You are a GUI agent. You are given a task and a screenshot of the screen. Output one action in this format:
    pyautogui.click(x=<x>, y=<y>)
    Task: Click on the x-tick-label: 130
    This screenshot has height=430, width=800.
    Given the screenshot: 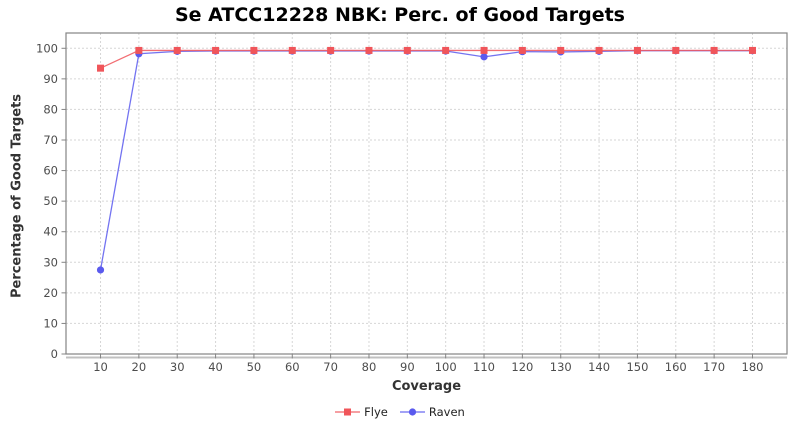 What is the action you would take?
    pyautogui.click(x=561, y=367)
    